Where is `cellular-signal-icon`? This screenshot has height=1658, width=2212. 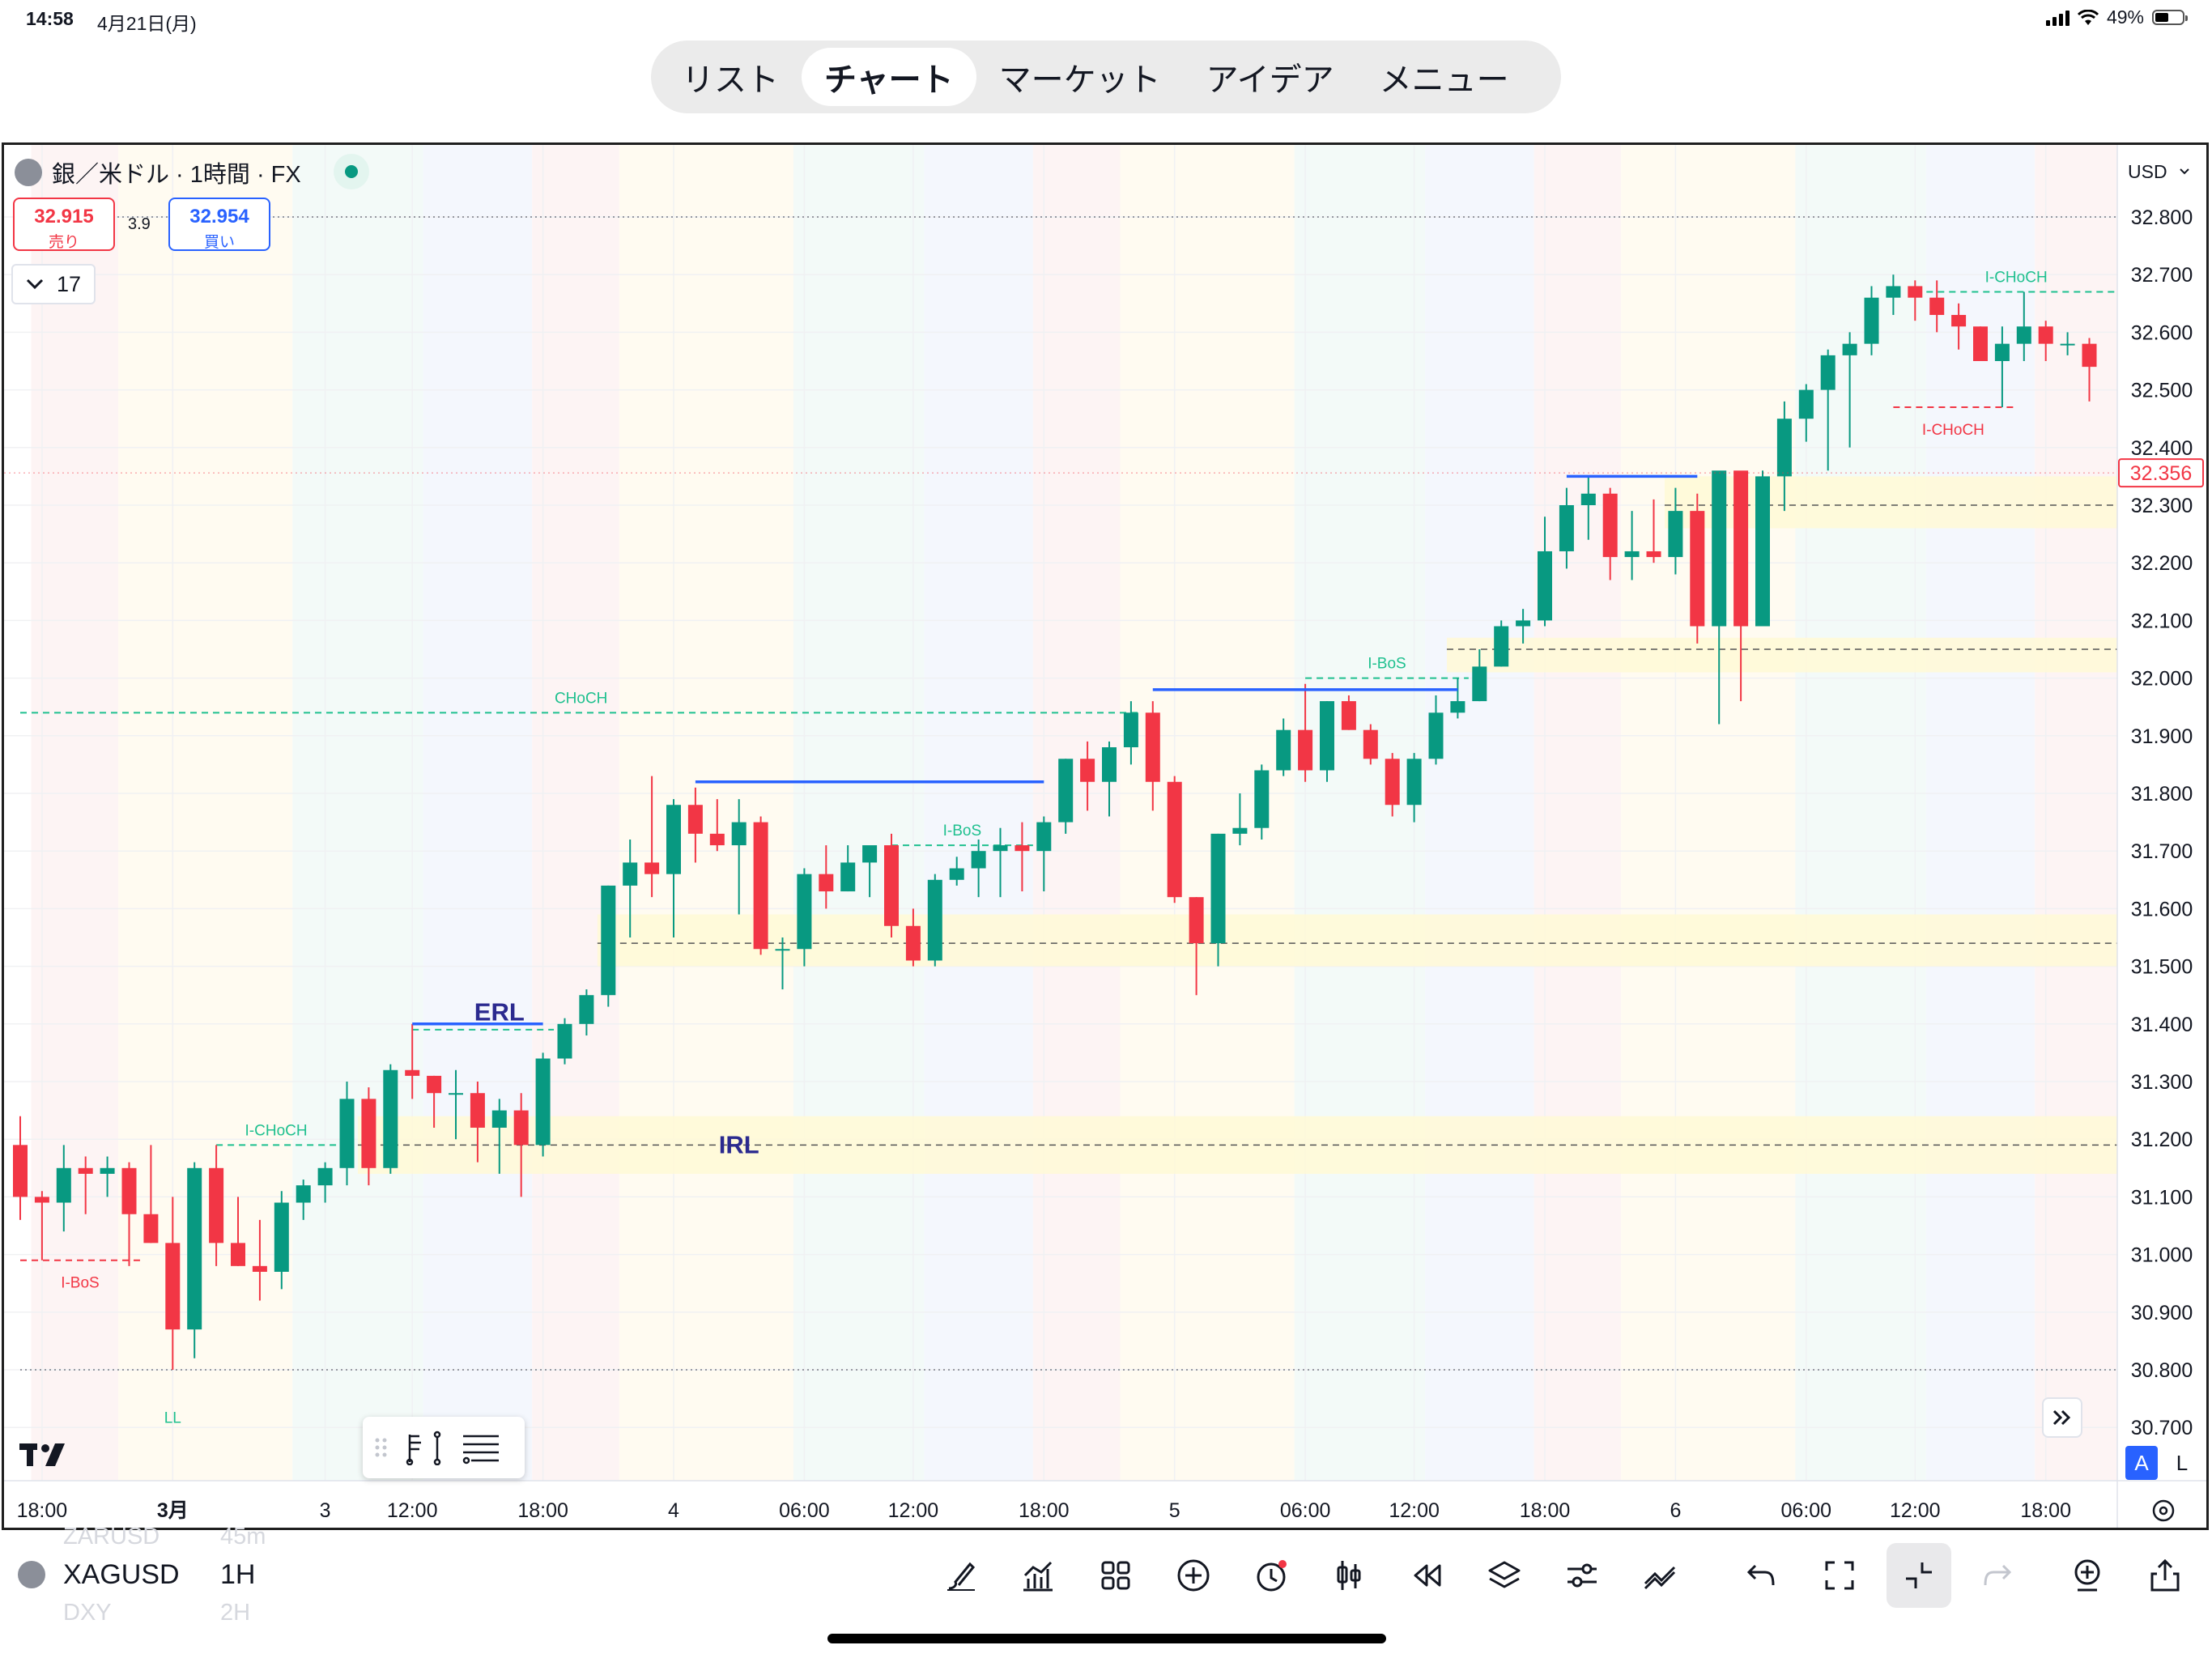 cellular-signal-icon is located at coordinates (2057, 18).